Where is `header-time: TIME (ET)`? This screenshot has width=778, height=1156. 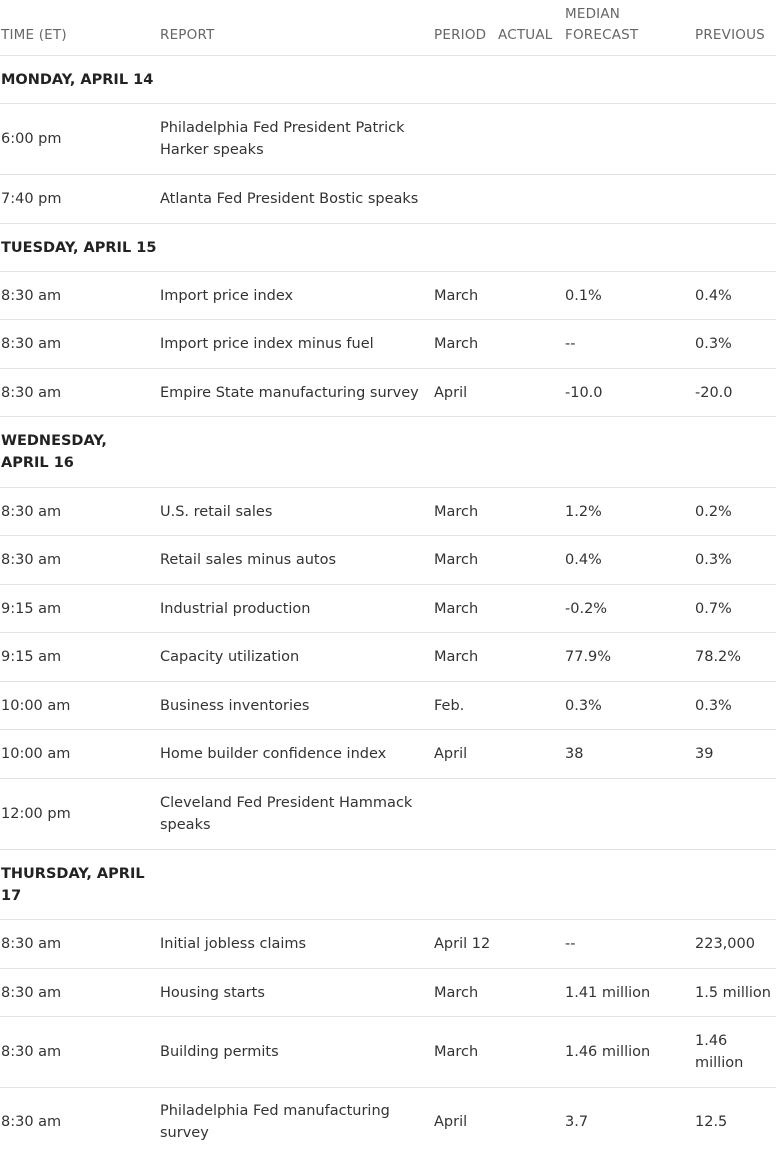
header-time: TIME (ET) is located at coordinates (34, 35).